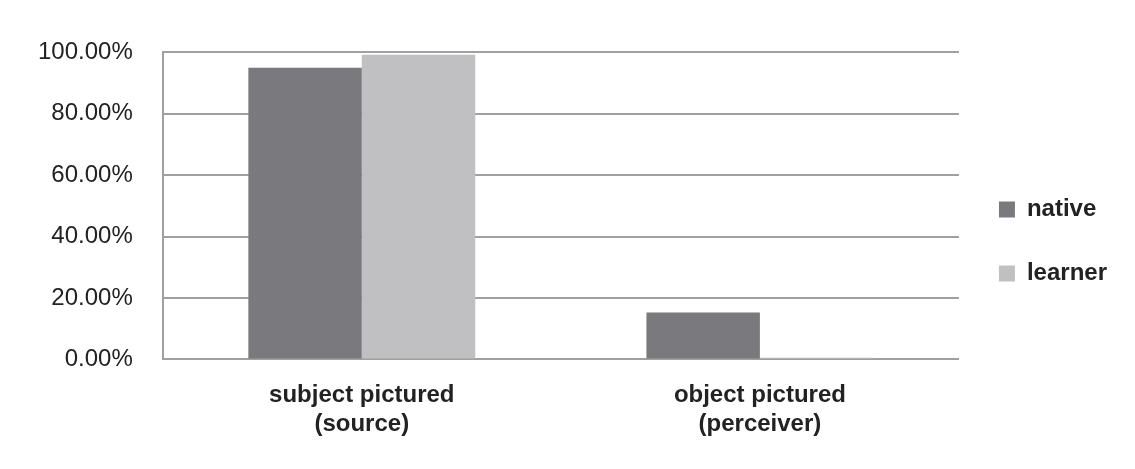  I want to click on y-tick-label: 60.00%, so click(92, 173).